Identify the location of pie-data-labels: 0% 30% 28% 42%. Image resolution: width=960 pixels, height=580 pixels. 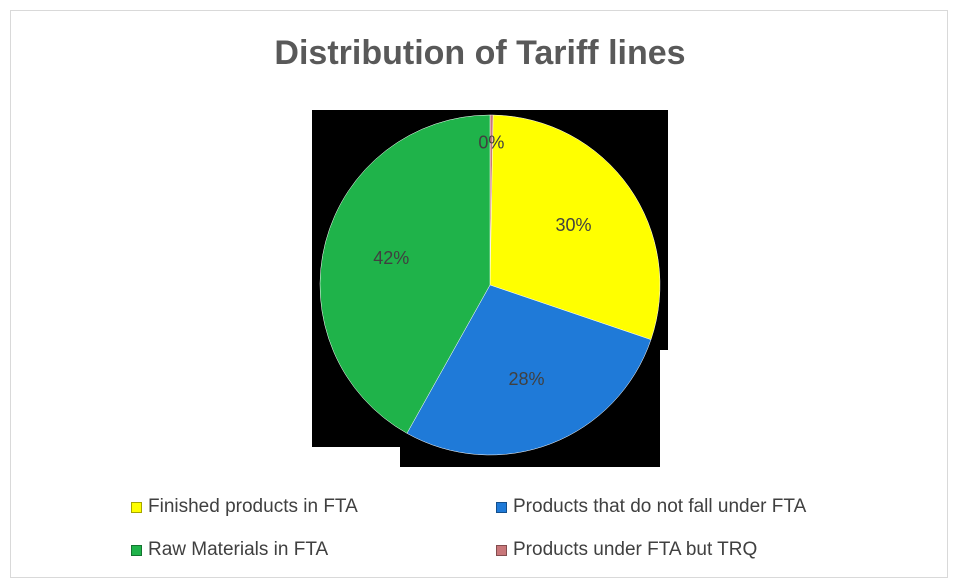
(482, 261).